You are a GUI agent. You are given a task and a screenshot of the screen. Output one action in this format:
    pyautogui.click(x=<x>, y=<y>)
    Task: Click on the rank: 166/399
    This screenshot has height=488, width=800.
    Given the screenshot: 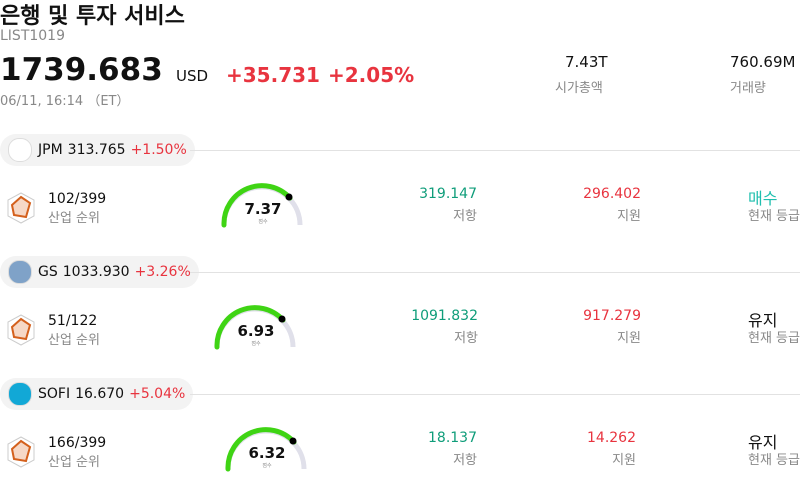 What is the action you would take?
    pyautogui.click(x=77, y=443)
    